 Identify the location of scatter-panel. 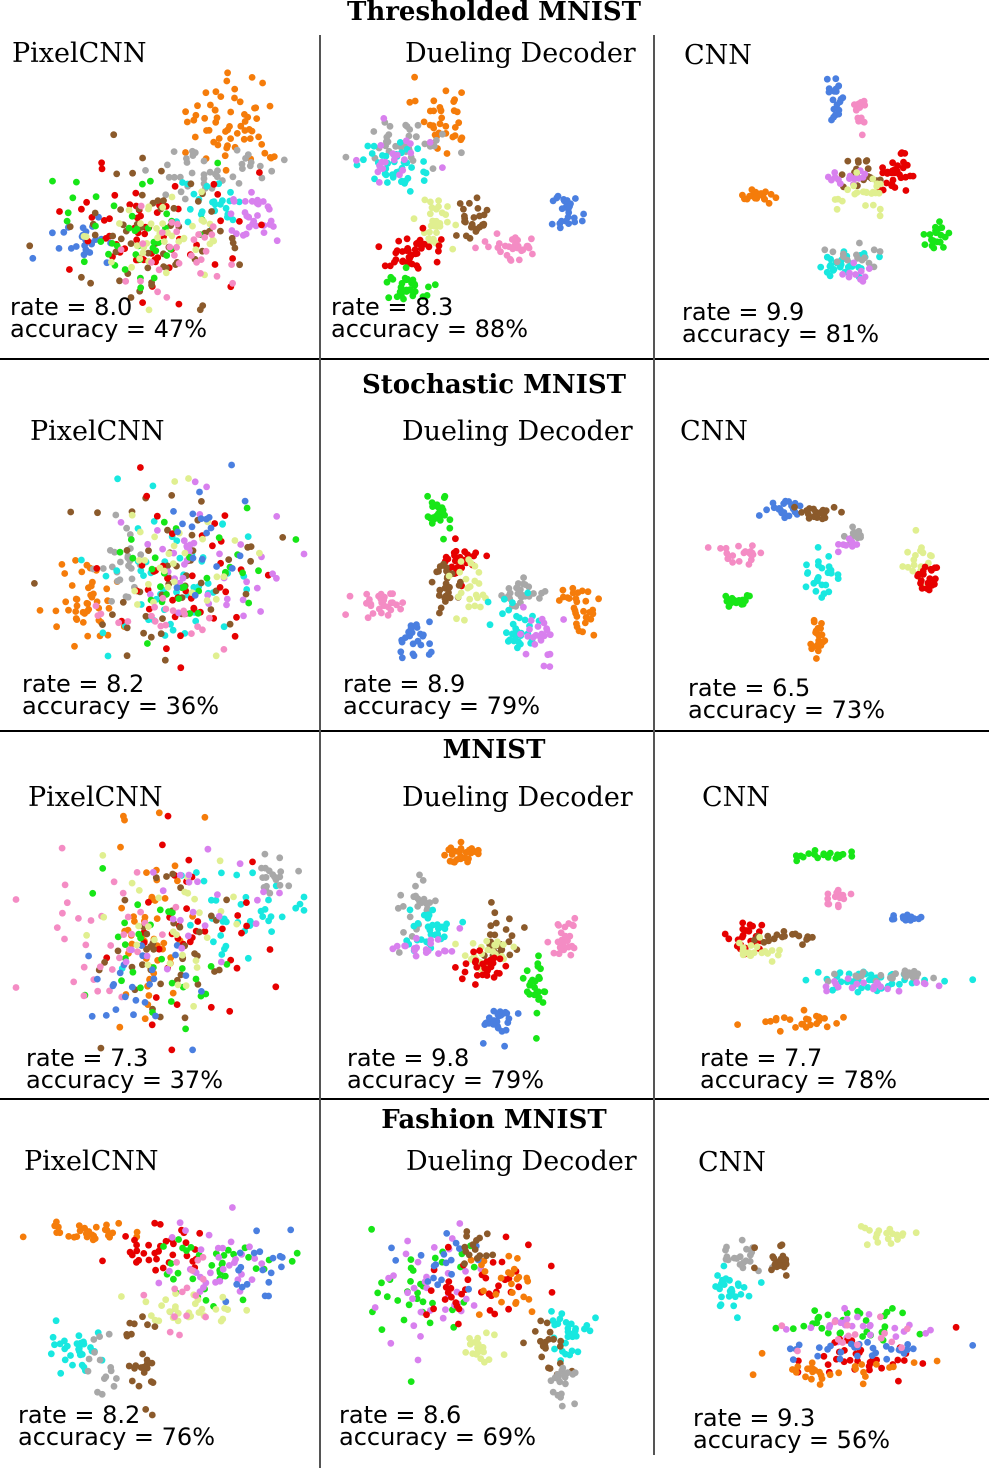
(849, 941).